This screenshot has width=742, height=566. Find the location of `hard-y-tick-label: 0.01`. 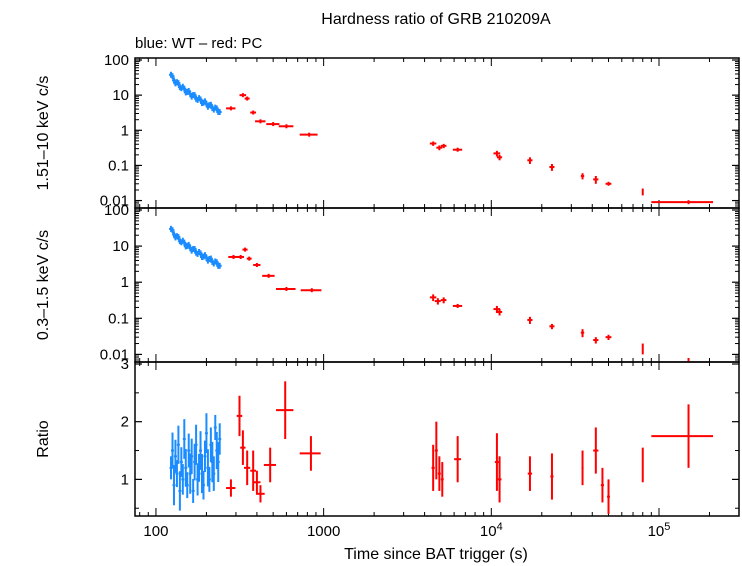

hard-y-tick-label: 0.01 is located at coordinates (114, 201).